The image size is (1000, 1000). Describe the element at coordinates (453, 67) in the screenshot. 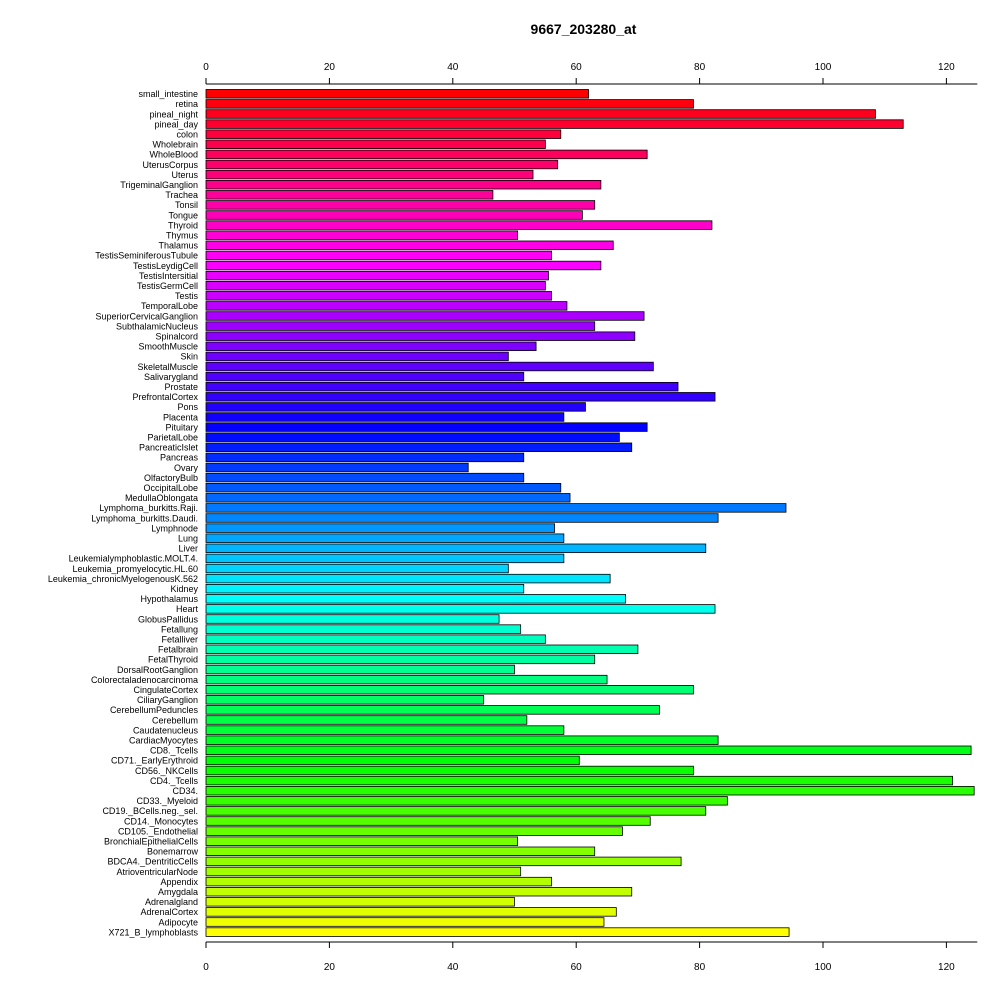

I see `top-axis-tick-label: 40` at that location.